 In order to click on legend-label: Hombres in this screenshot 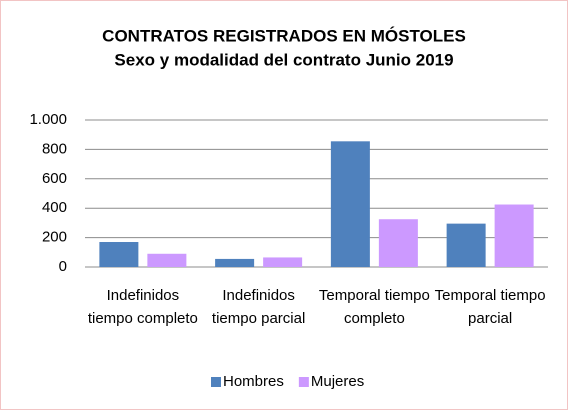, I will do `click(253, 381)`.